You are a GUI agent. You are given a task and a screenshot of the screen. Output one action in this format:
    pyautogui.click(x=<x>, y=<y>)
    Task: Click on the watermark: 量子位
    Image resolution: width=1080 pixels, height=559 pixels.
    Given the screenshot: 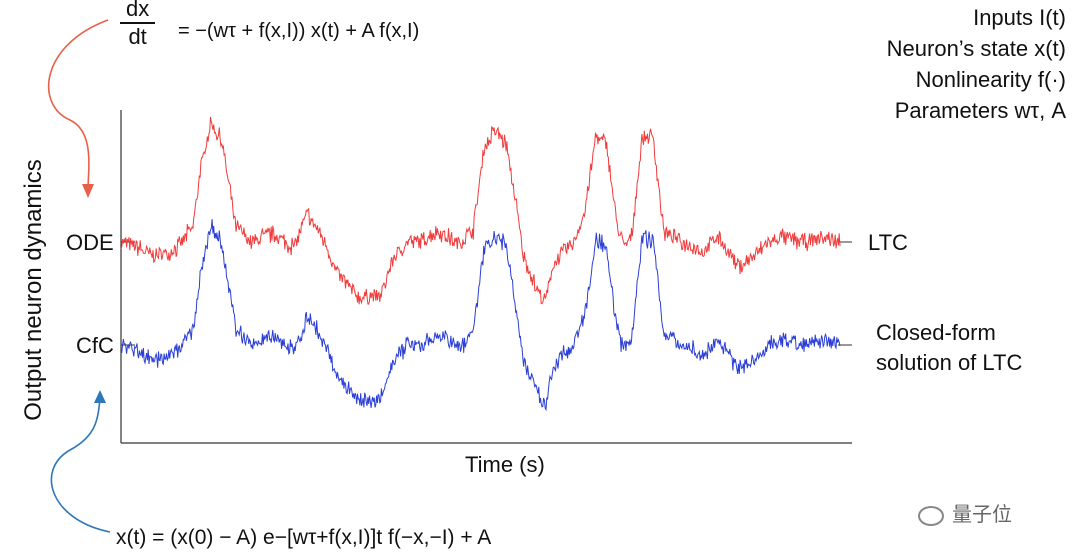 What is the action you would take?
    pyautogui.click(x=965, y=512)
    